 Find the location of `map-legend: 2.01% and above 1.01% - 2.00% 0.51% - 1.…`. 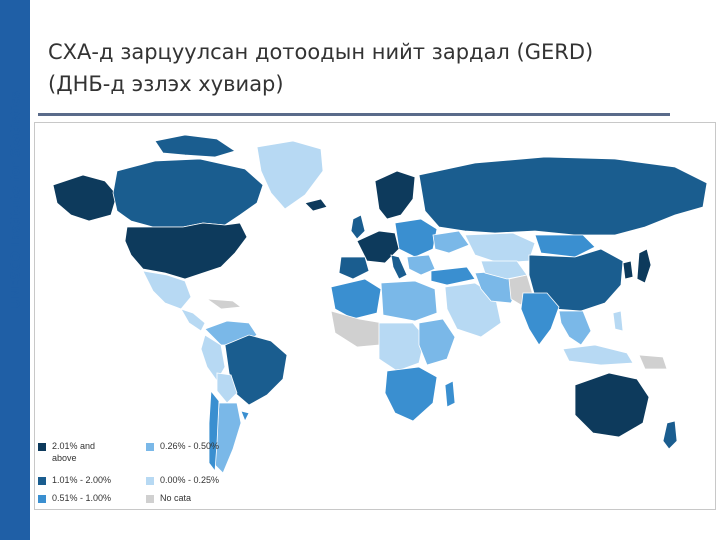

map-legend: 2.01% and above 1.01% - 2.00% 0.51% - 1.… is located at coordinates (168, 473).